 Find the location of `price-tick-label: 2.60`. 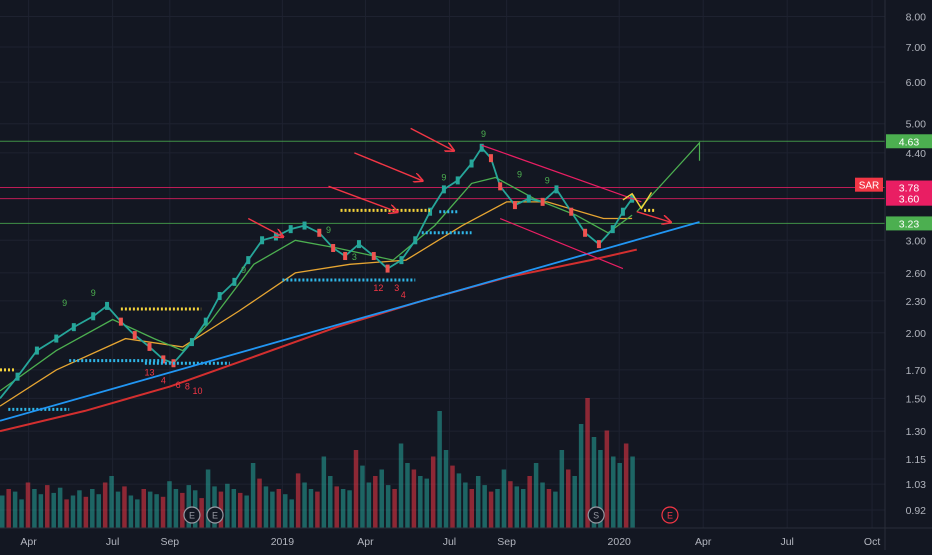

price-tick-label: 2.60 is located at coordinates (916, 274).